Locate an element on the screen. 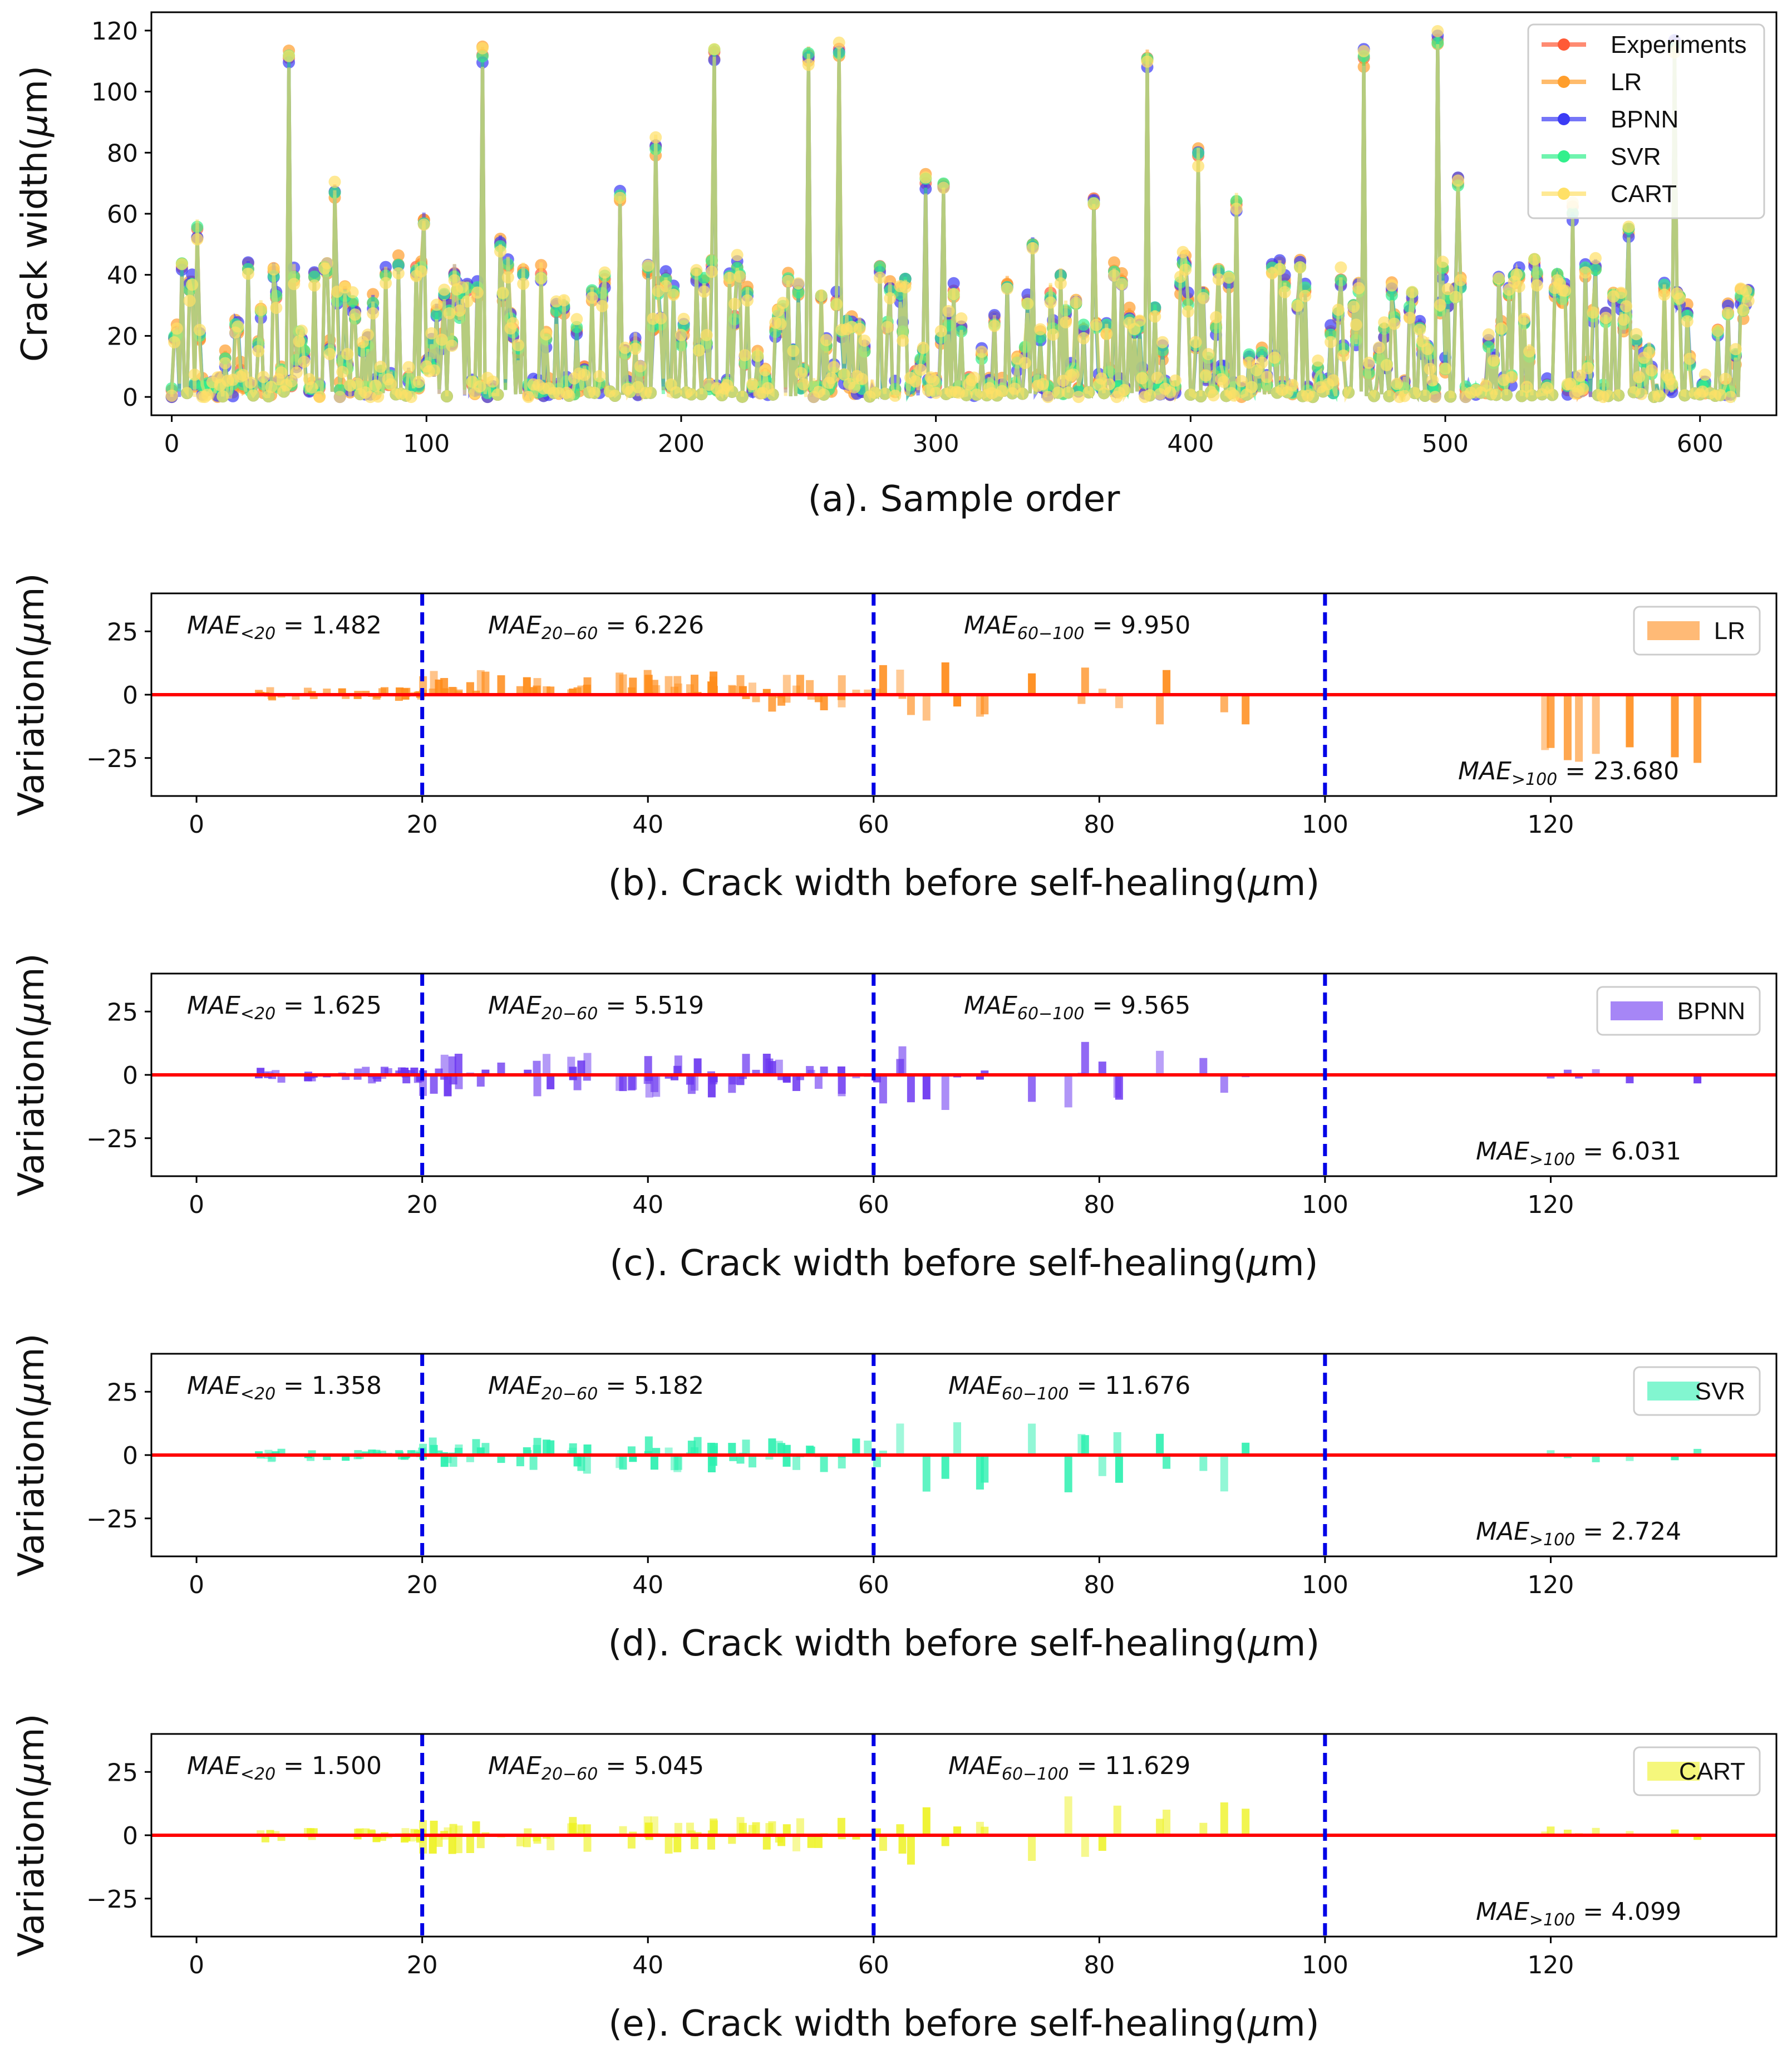 This screenshot has width=1792, height=2049. y-tick-label: 100 is located at coordinates (114, 92).